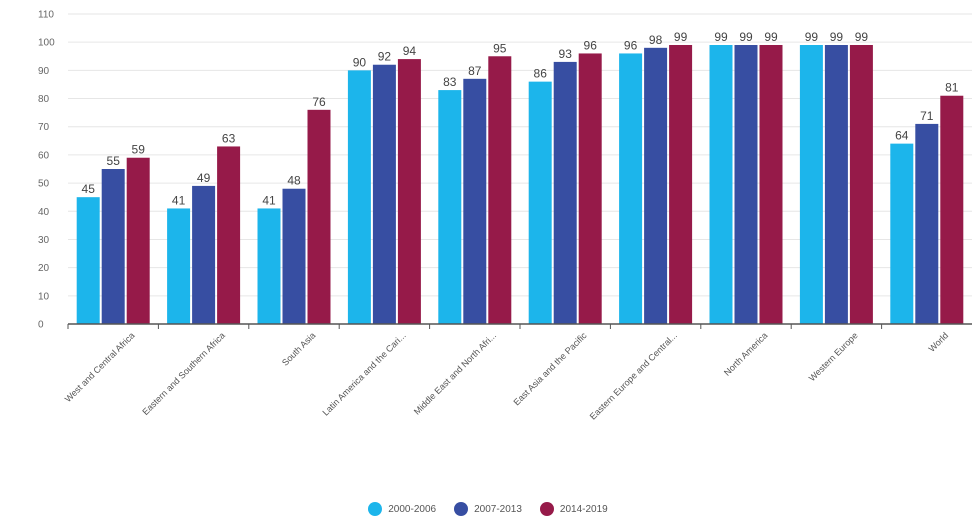 This screenshot has height=525, width=976. What do you see at coordinates (44, 240) in the screenshot?
I see `y-tick-label: 30` at bounding box center [44, 240].